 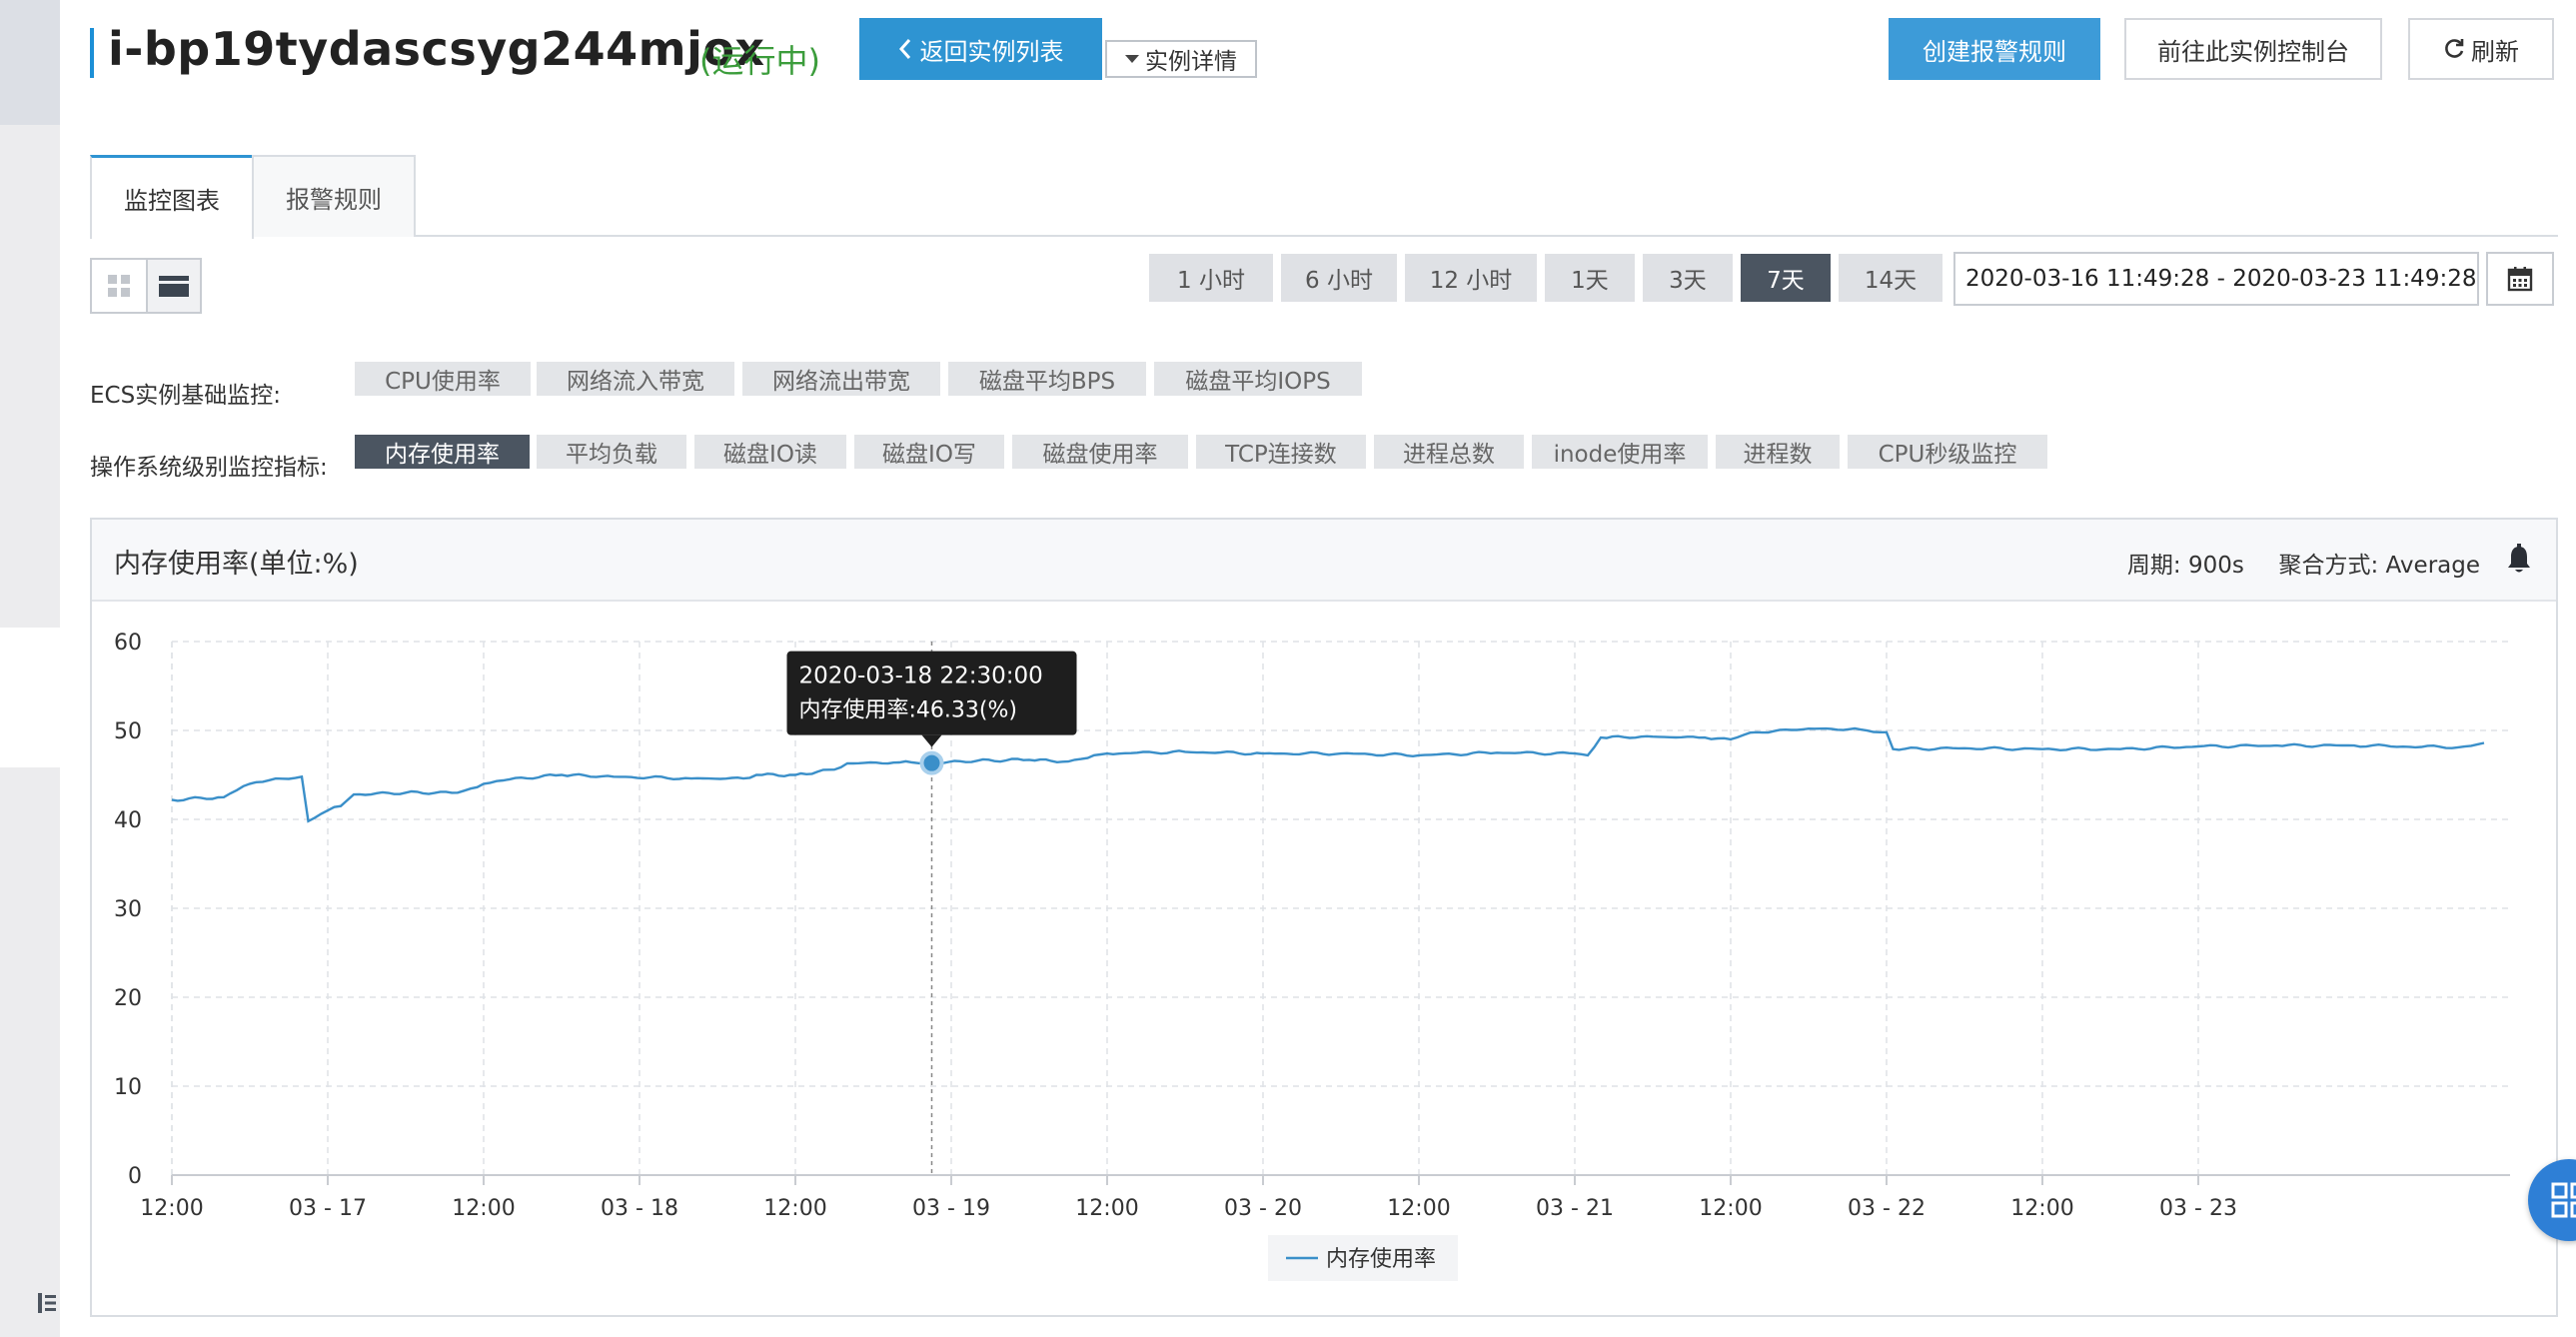 I want to click on tooltip-value: 内存使用率:46.33(%), so click(x=908, y=710).